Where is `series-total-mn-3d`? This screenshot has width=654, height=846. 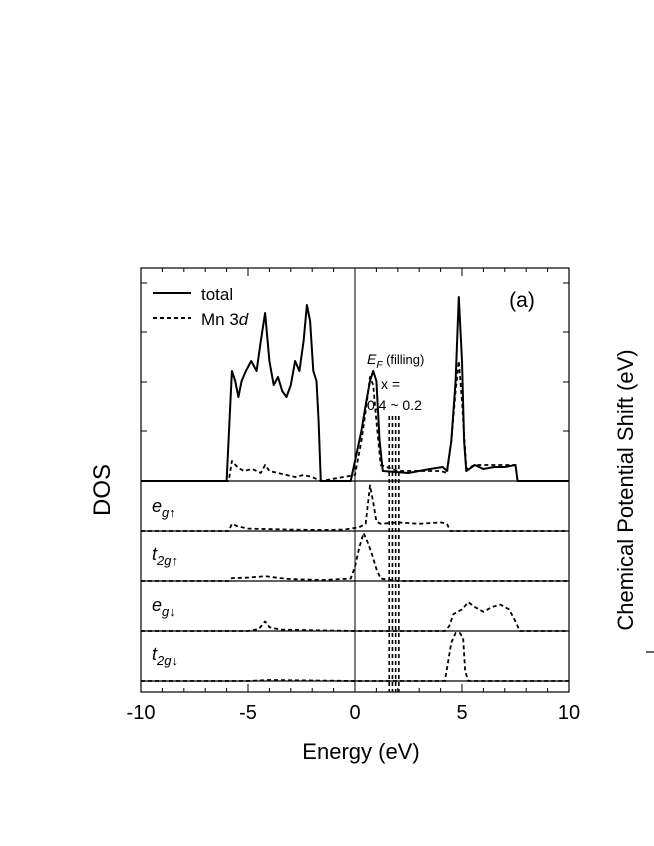 series-total-mn-3d is located at coordinates (355, 421).